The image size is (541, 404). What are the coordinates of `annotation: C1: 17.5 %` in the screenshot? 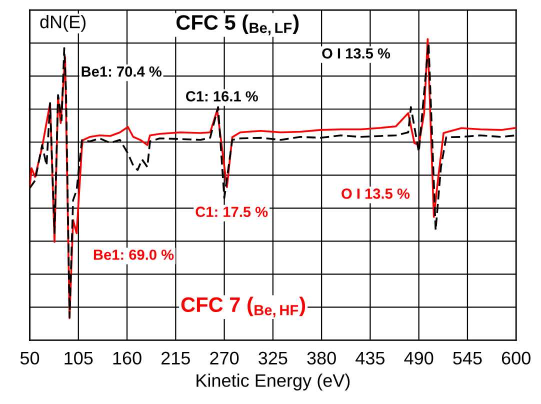 It's located at (232, 212).